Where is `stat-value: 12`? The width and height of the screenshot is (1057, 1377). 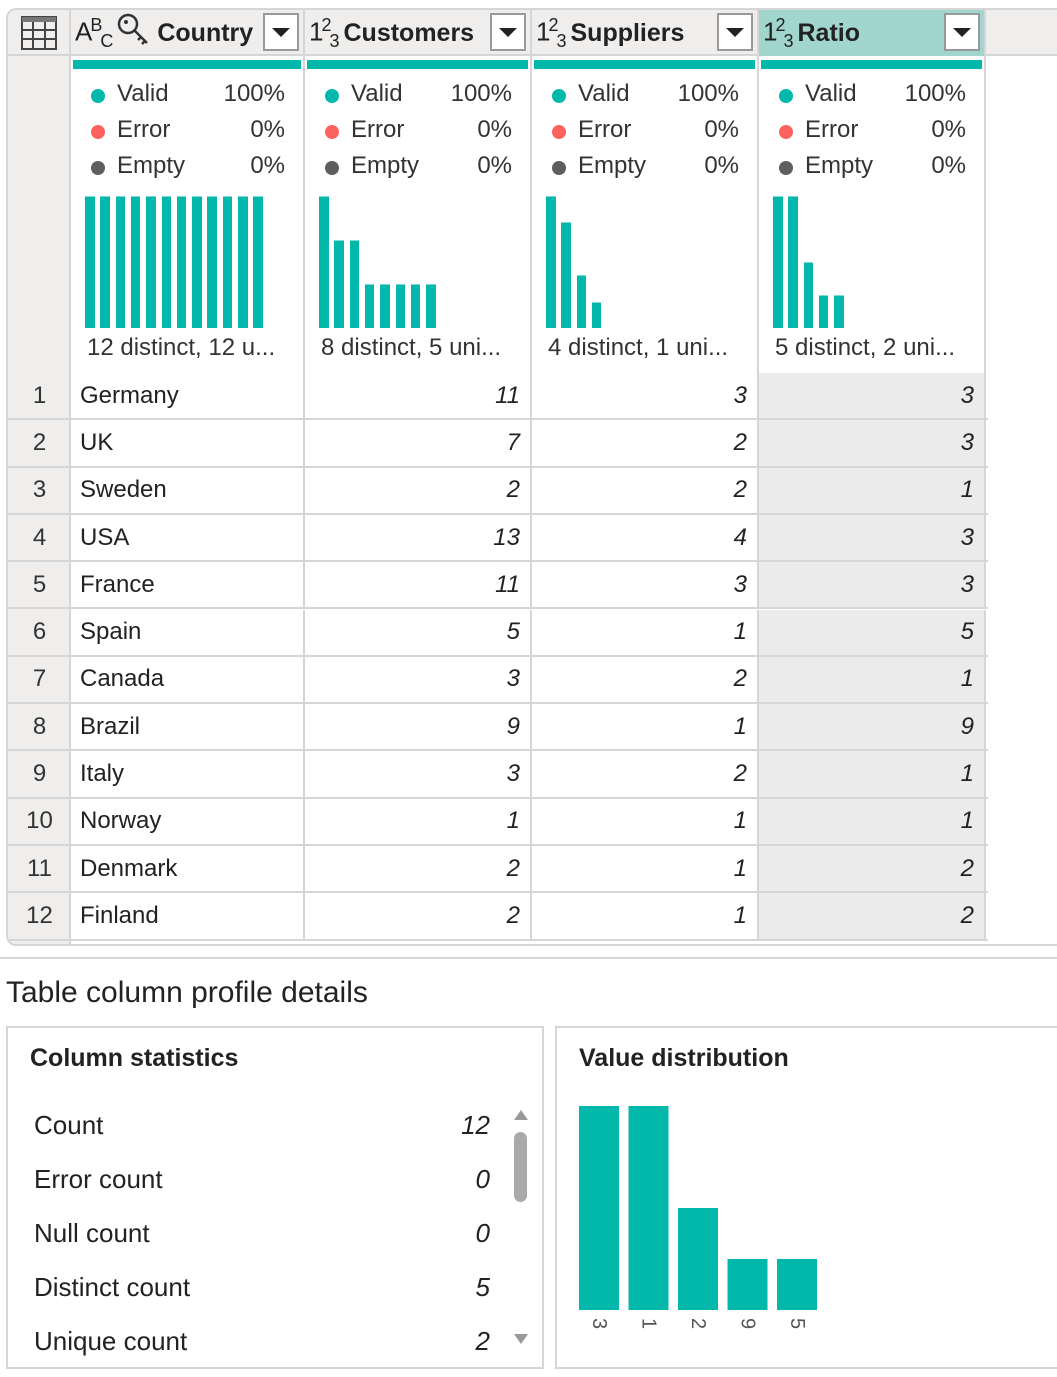
stat-value: 12 is located at coordinates (475, 1125).